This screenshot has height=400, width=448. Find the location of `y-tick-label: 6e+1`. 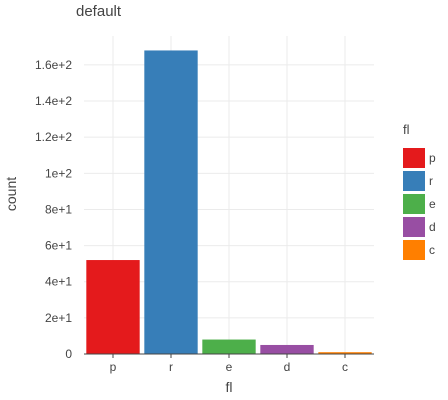

y-tick-label: 6e+1 is located at coordinates (58, 246).